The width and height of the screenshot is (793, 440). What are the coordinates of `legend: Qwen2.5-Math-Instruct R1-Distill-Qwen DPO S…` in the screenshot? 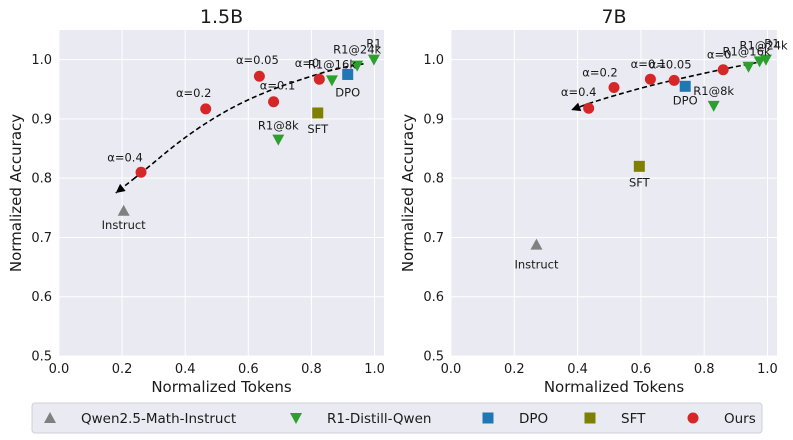 It's located at (397, 418).